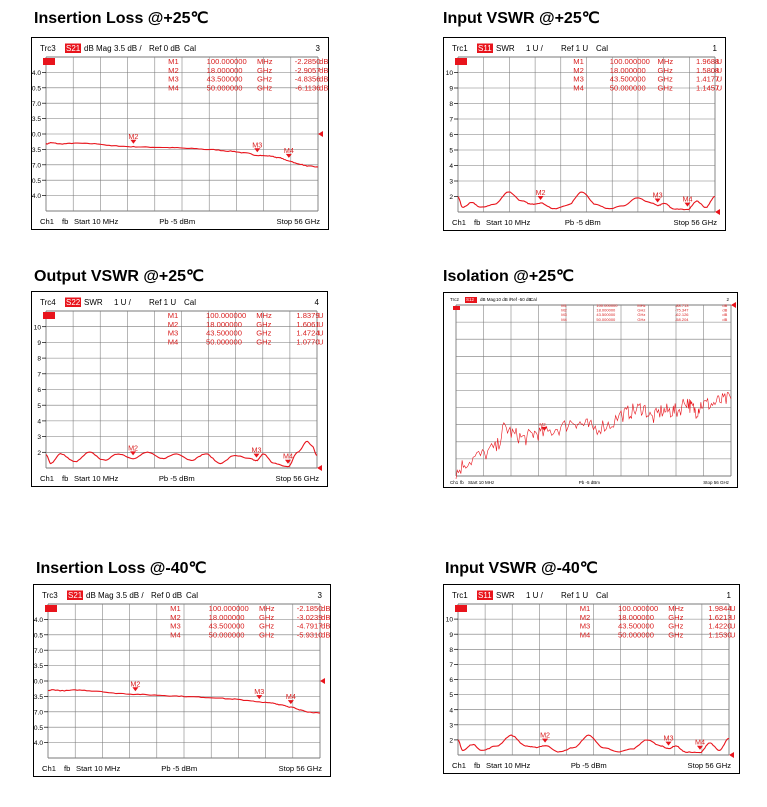 This screenshot has width=767, height=807. Describe the element at coordinates (574, 48) in the screenshot. I see `ref-label: Ref 1 U` at that location.